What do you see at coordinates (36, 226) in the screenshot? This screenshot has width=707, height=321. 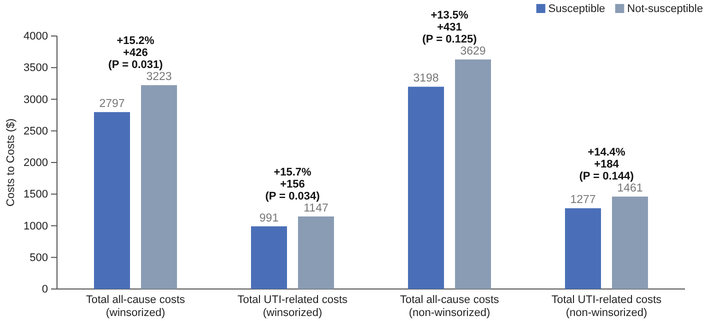 I see `y-tick-label: 1000` at bounding box center [36, 226].